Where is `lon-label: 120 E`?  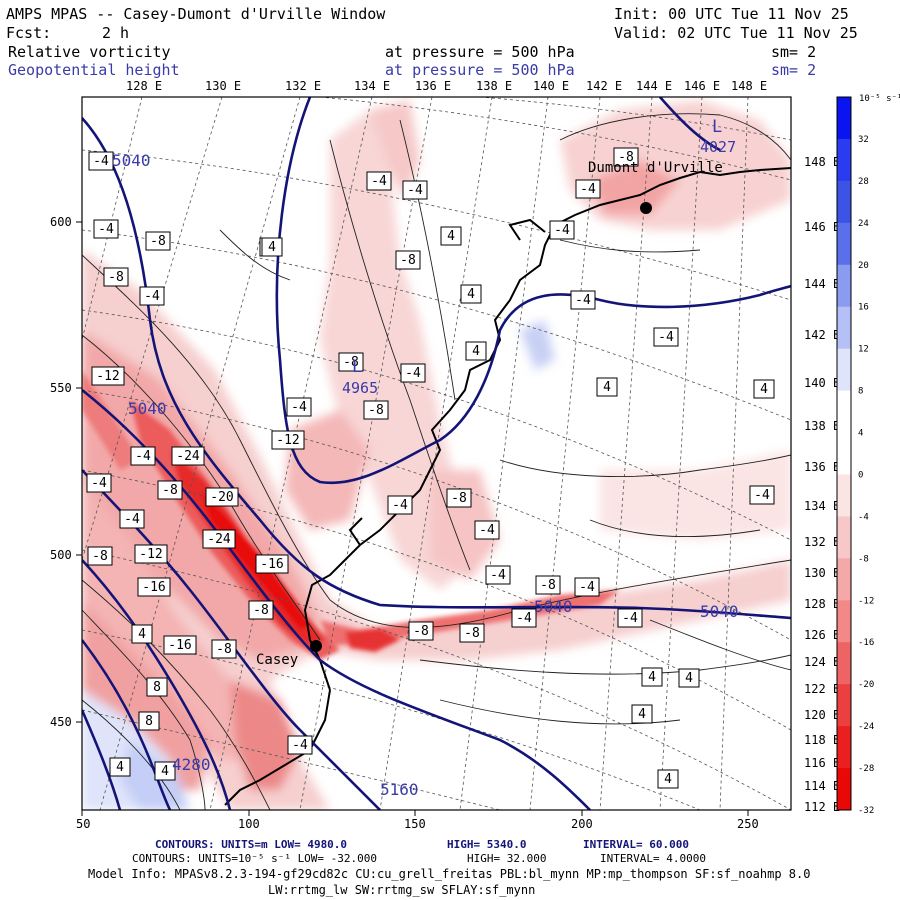
lon-label: 120 E is located at coordinates (822, 715).